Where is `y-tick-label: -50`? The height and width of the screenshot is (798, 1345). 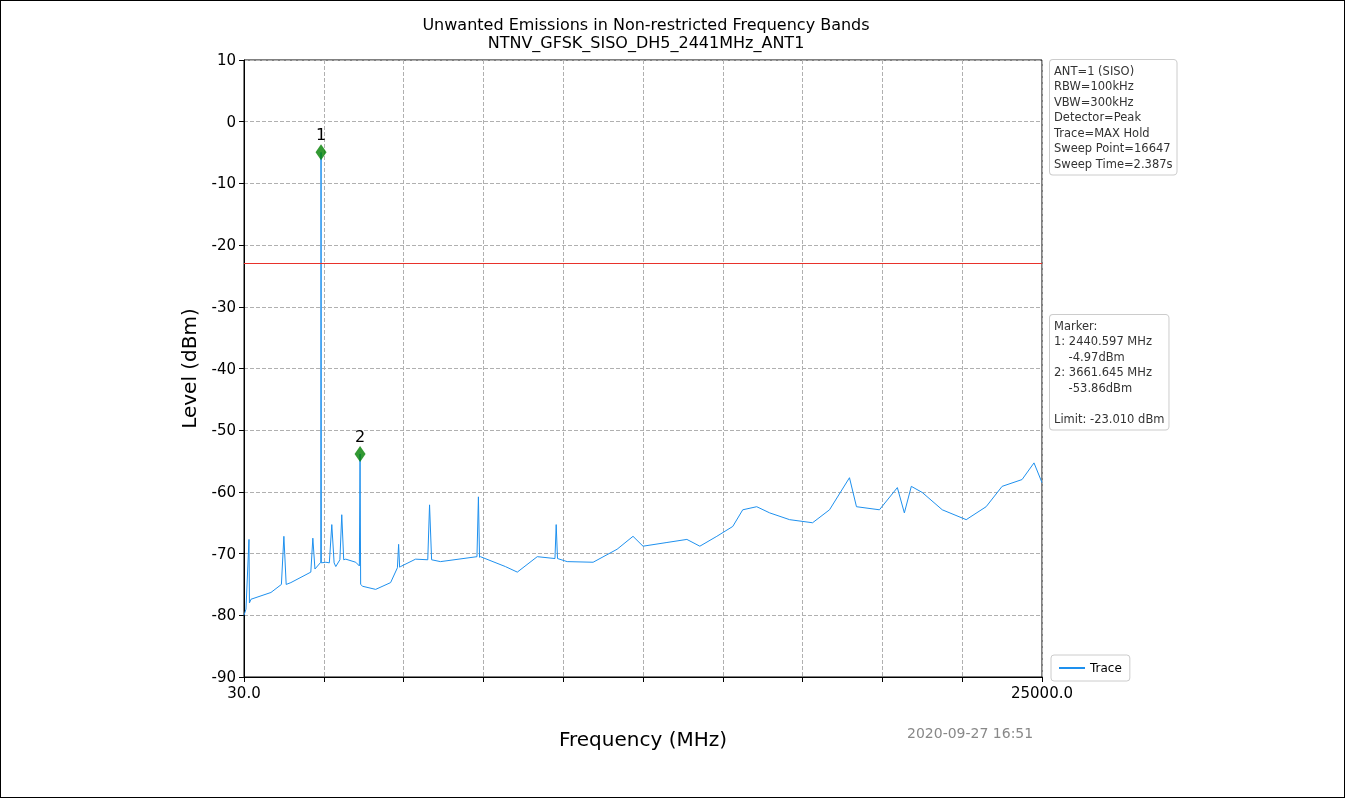 y-tick-label: -50 is located at coordinates (223, 430).